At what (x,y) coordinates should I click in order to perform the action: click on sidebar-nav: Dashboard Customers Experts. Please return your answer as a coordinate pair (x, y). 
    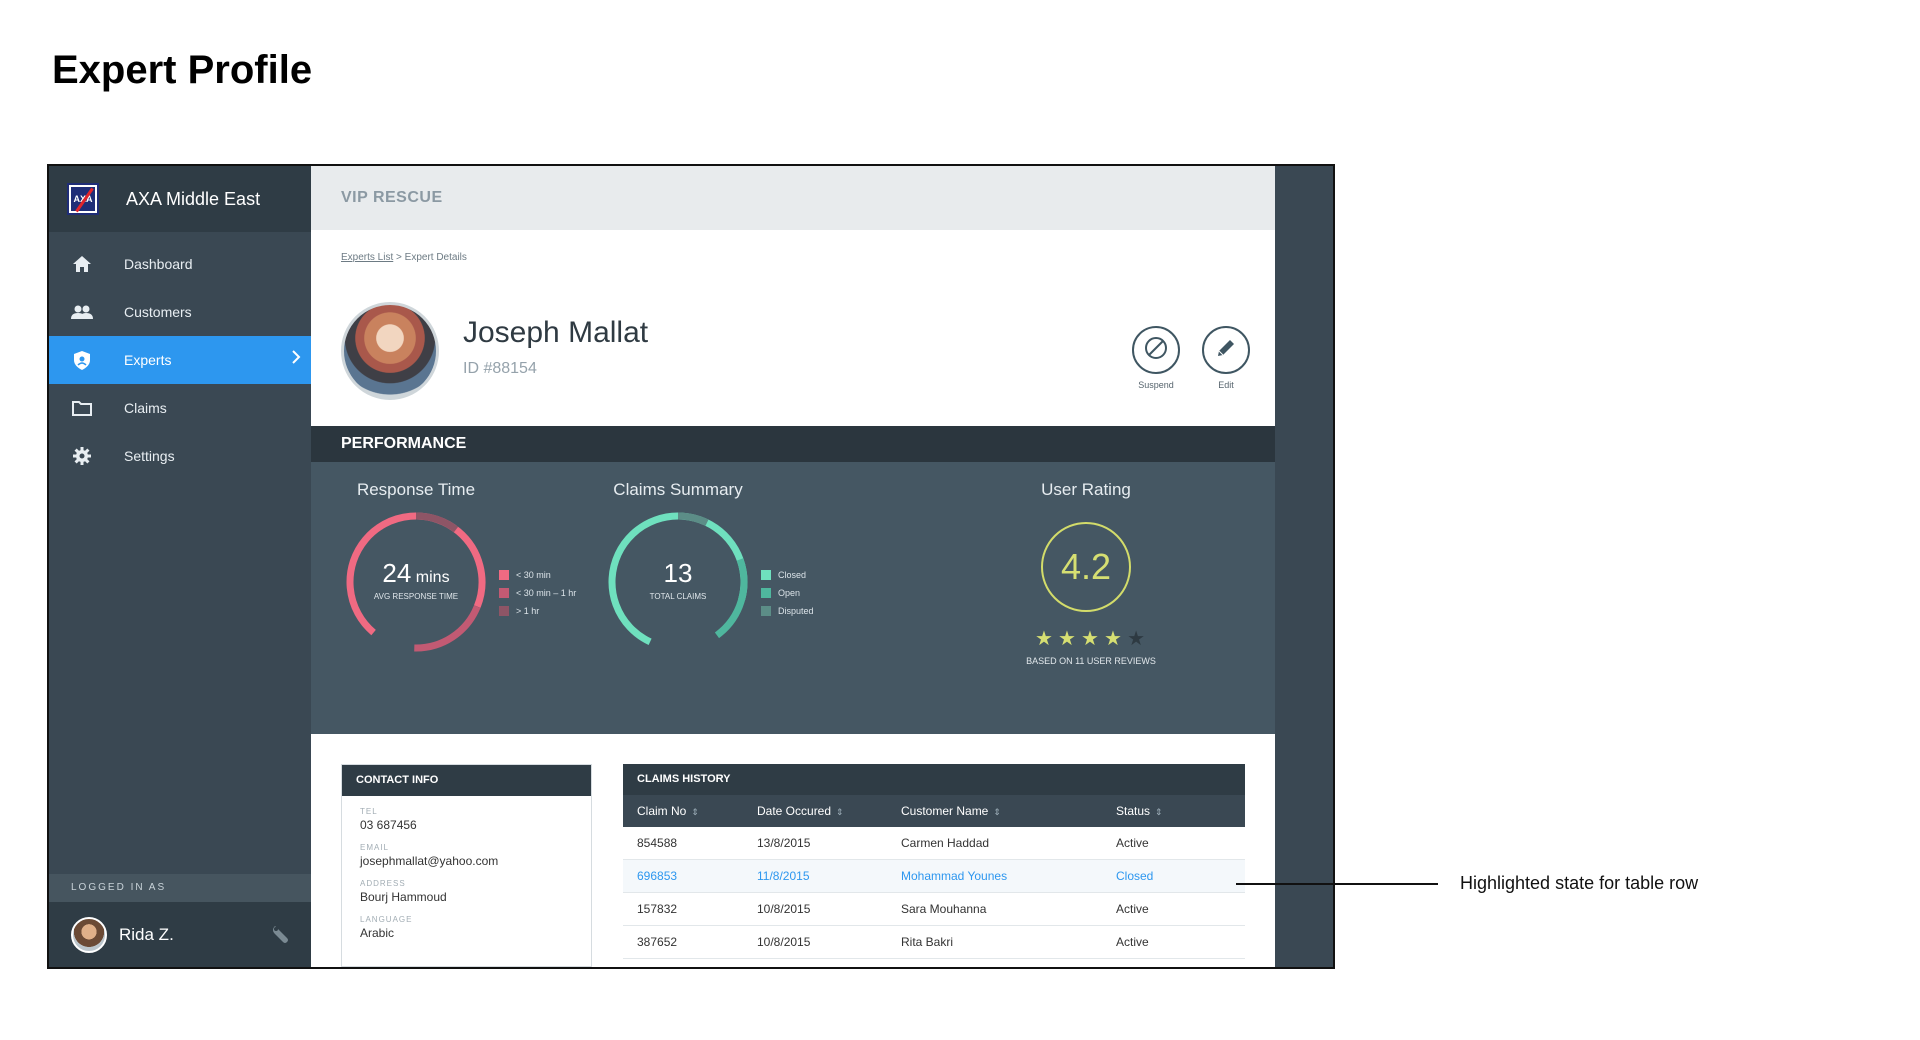
    Looking at the image, I should click on (180, 360).